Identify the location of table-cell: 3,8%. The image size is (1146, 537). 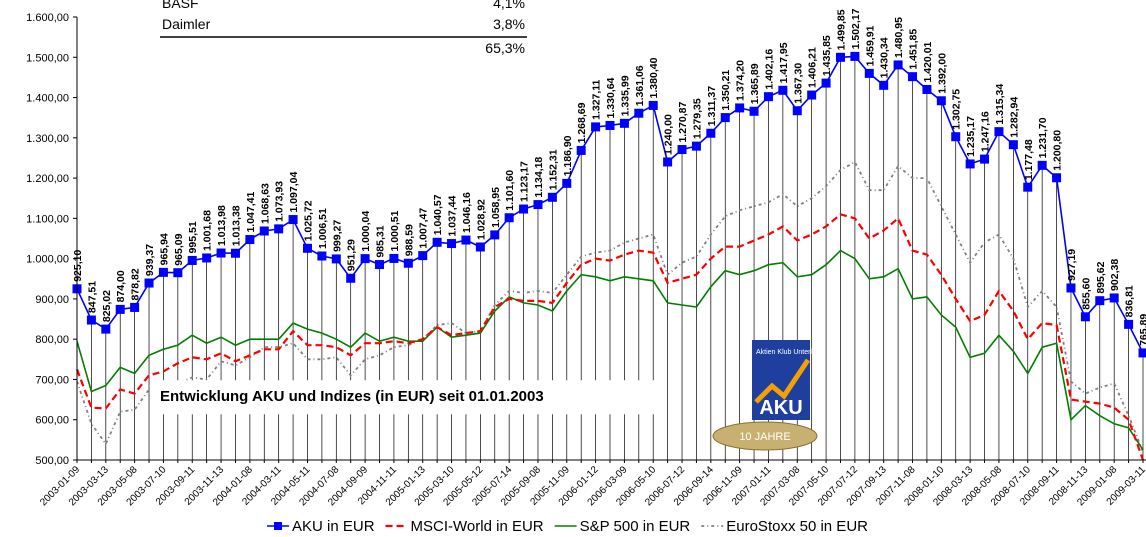
(509, 24).